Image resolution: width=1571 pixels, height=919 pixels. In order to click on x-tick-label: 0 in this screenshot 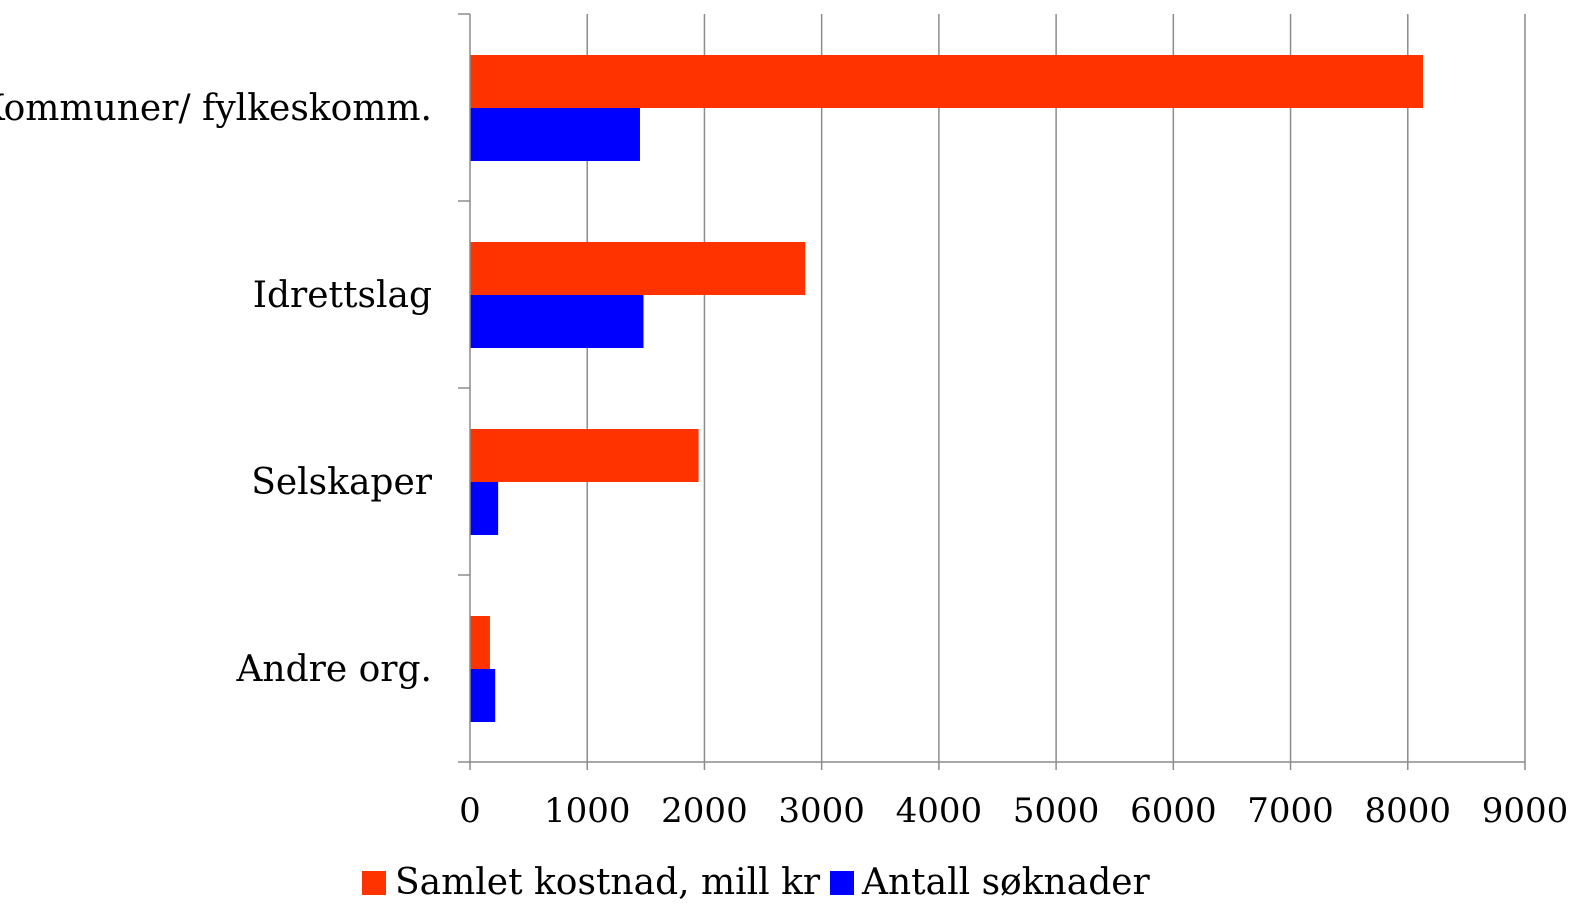, I will do `click(470, 811)`.